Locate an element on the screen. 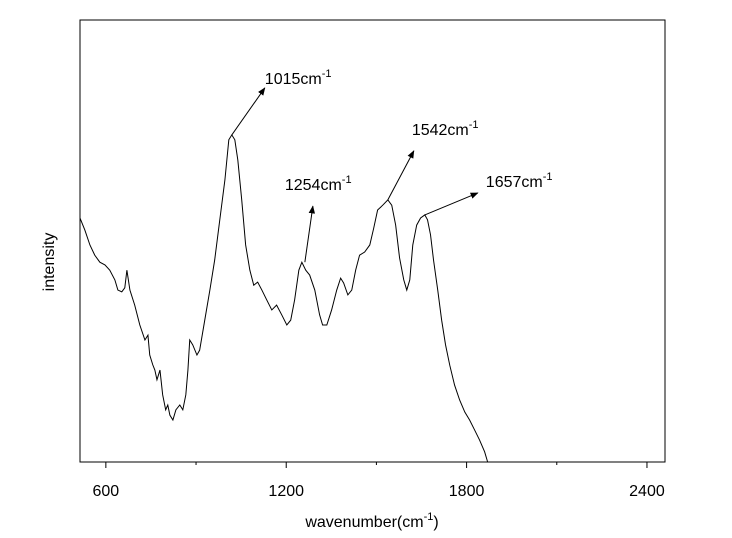 The image size is (732, 538). annotation-label: 1657cm-1 is located at coordinates (519, 181).